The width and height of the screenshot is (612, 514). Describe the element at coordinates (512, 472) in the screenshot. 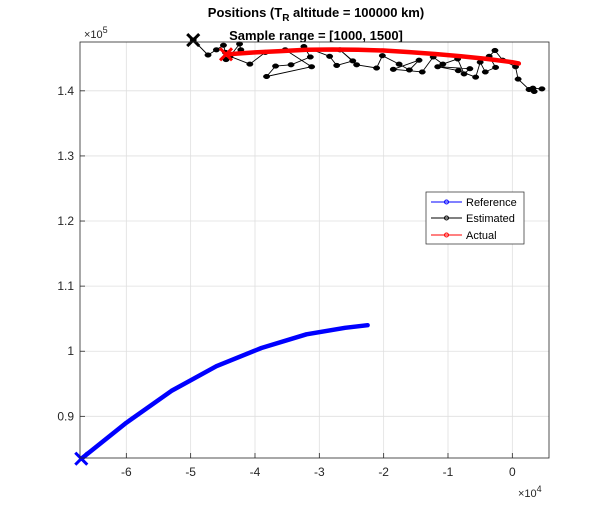

I see `x-tick-label: 0` at that location.